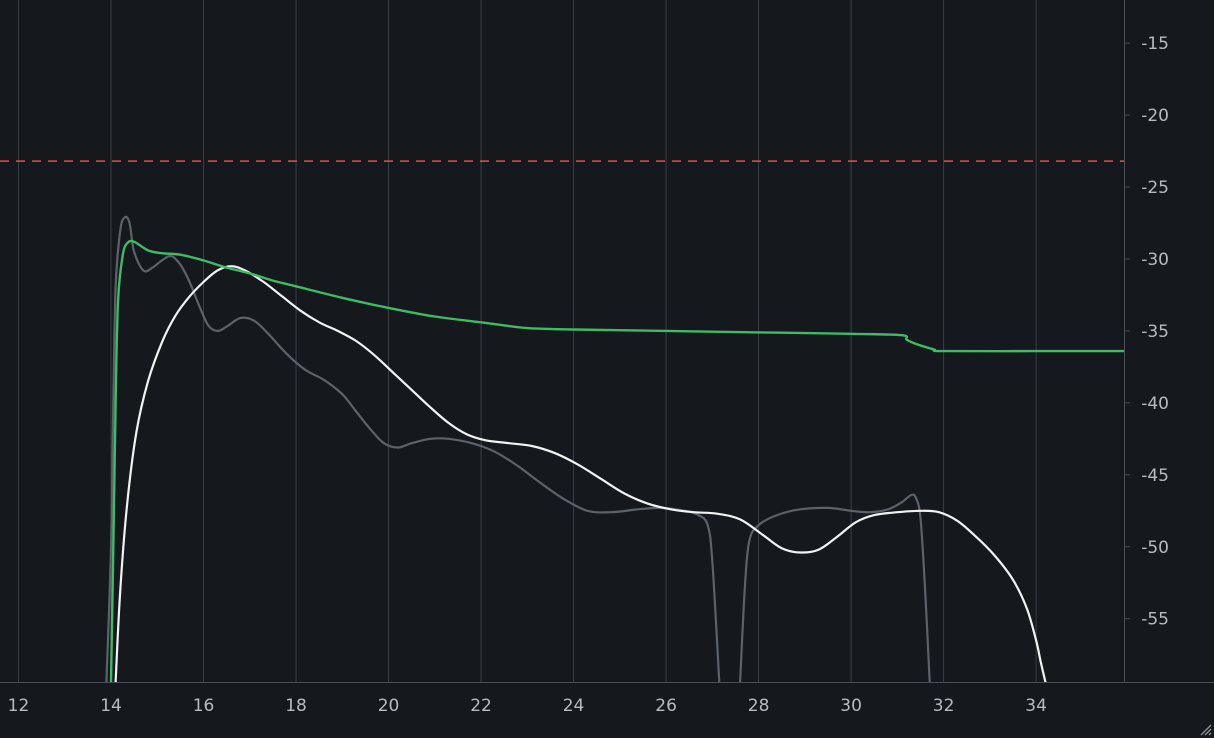  I want to click on x-tick-label: 12, so click(19, 706).